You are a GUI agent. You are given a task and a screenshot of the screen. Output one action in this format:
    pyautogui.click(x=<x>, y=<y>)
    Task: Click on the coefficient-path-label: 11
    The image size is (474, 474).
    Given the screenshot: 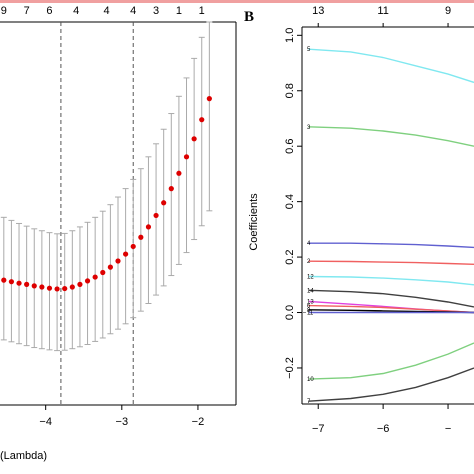 What is the action you would take?
    pyautogui.click(x=310, y=314)
    